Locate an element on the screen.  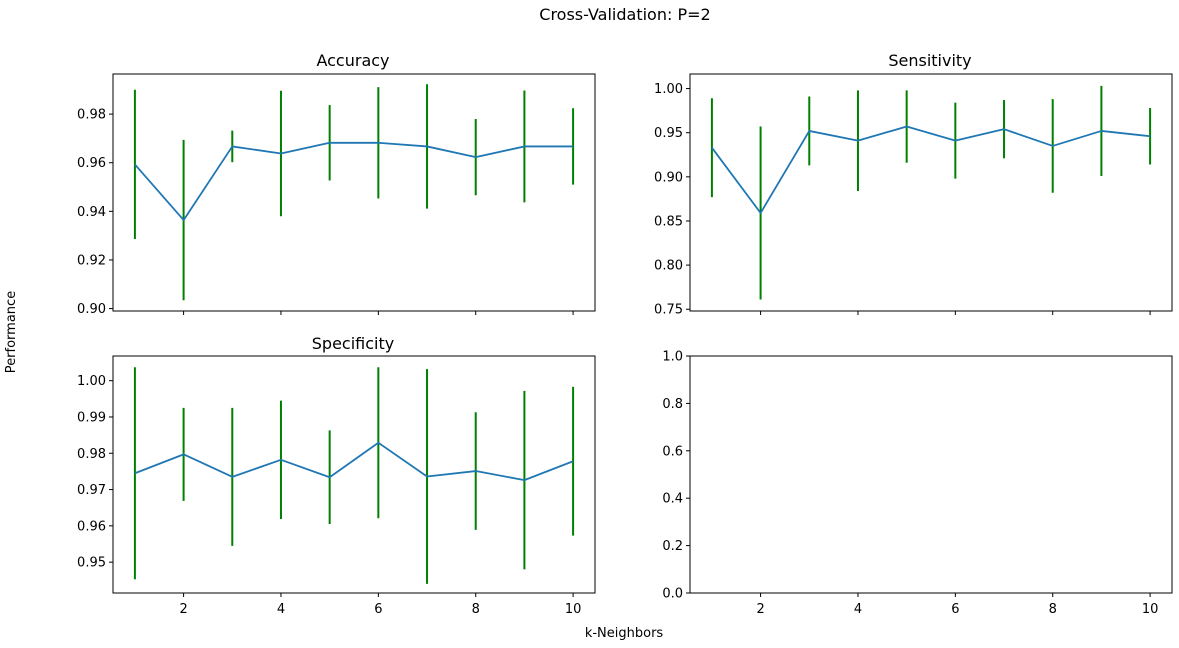
subplot-title: Sensitivity is located at coordinates (929, 60).